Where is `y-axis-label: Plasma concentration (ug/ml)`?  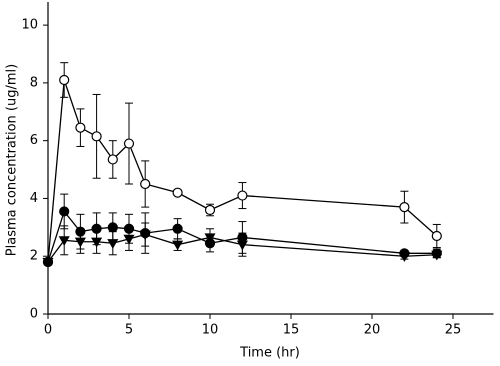 y-axis-label: Plasma concentration (ug/ml) is located at coordinates (12, 160).